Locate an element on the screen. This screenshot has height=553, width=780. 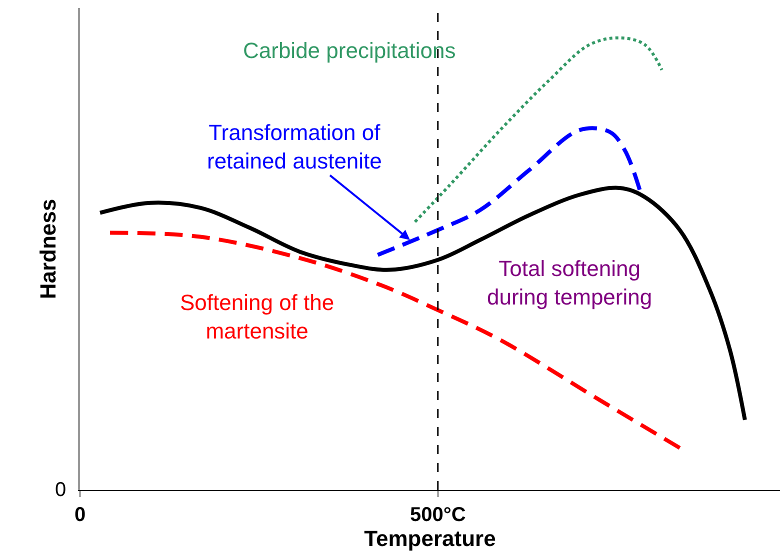
y-axis-title: Hardness is located at coordinates (47, 249).